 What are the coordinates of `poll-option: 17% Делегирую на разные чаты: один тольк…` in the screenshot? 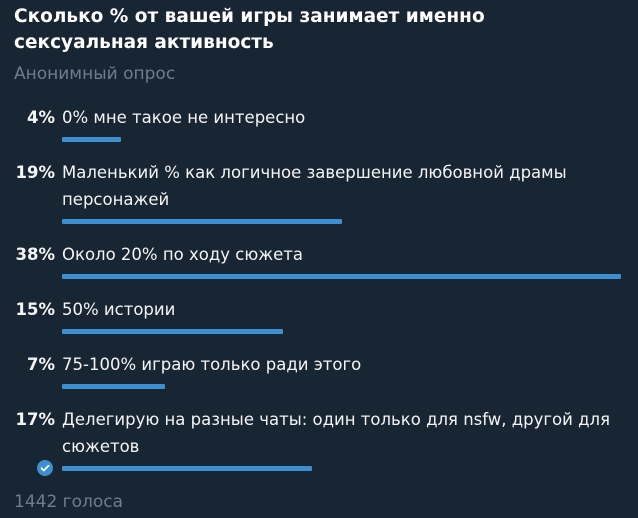 It's located at (319, 441).